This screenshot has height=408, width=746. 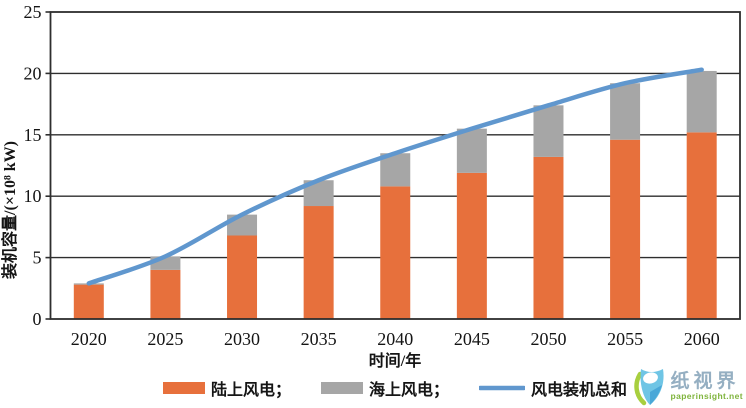 I want to click on bar-onshore-2025, so click(x=165, y=294).